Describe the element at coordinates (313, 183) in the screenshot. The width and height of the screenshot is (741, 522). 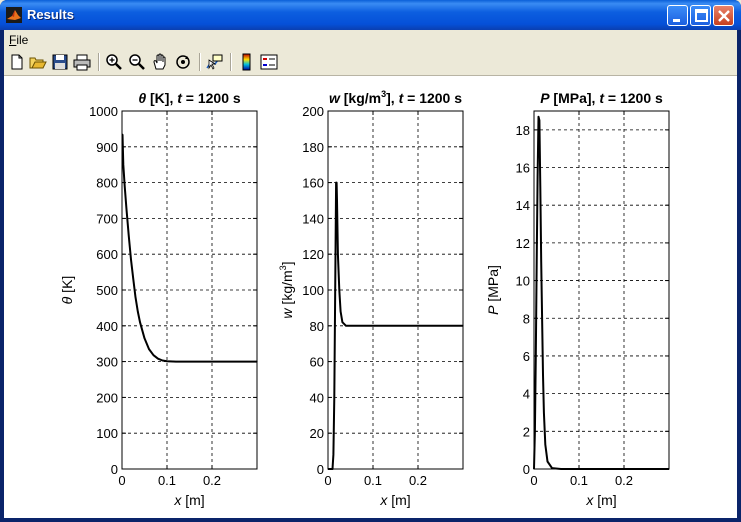
I see `y-tick-label: 160` at that location.